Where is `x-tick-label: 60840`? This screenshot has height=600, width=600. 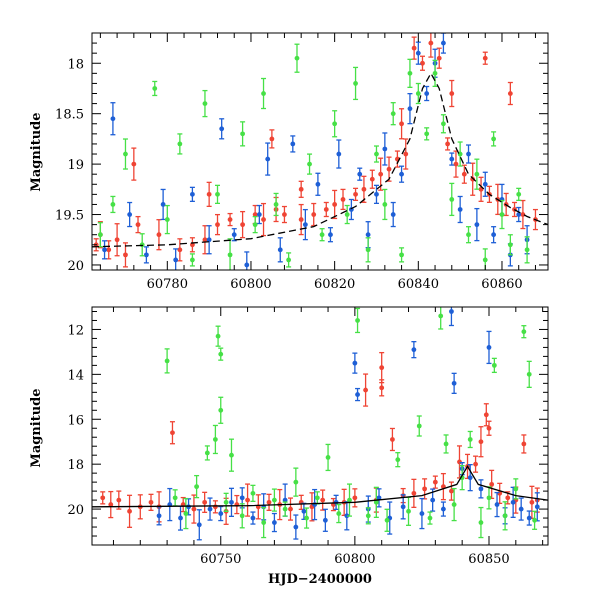 x-tick-label: 60840 is located at coordinates (418, 284).